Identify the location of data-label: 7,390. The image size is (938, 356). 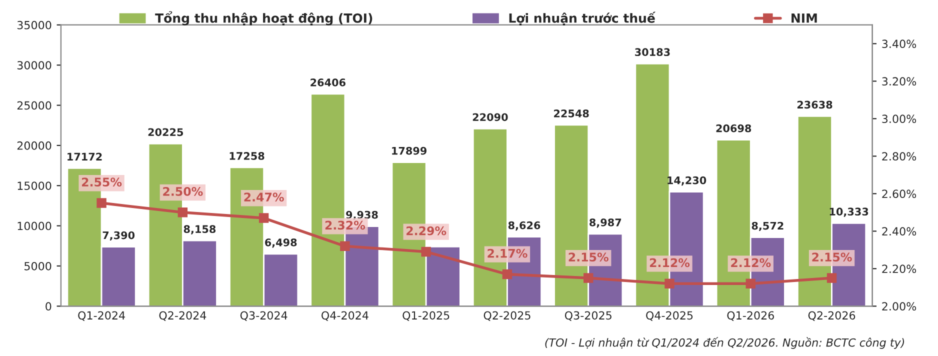
(118, 236).